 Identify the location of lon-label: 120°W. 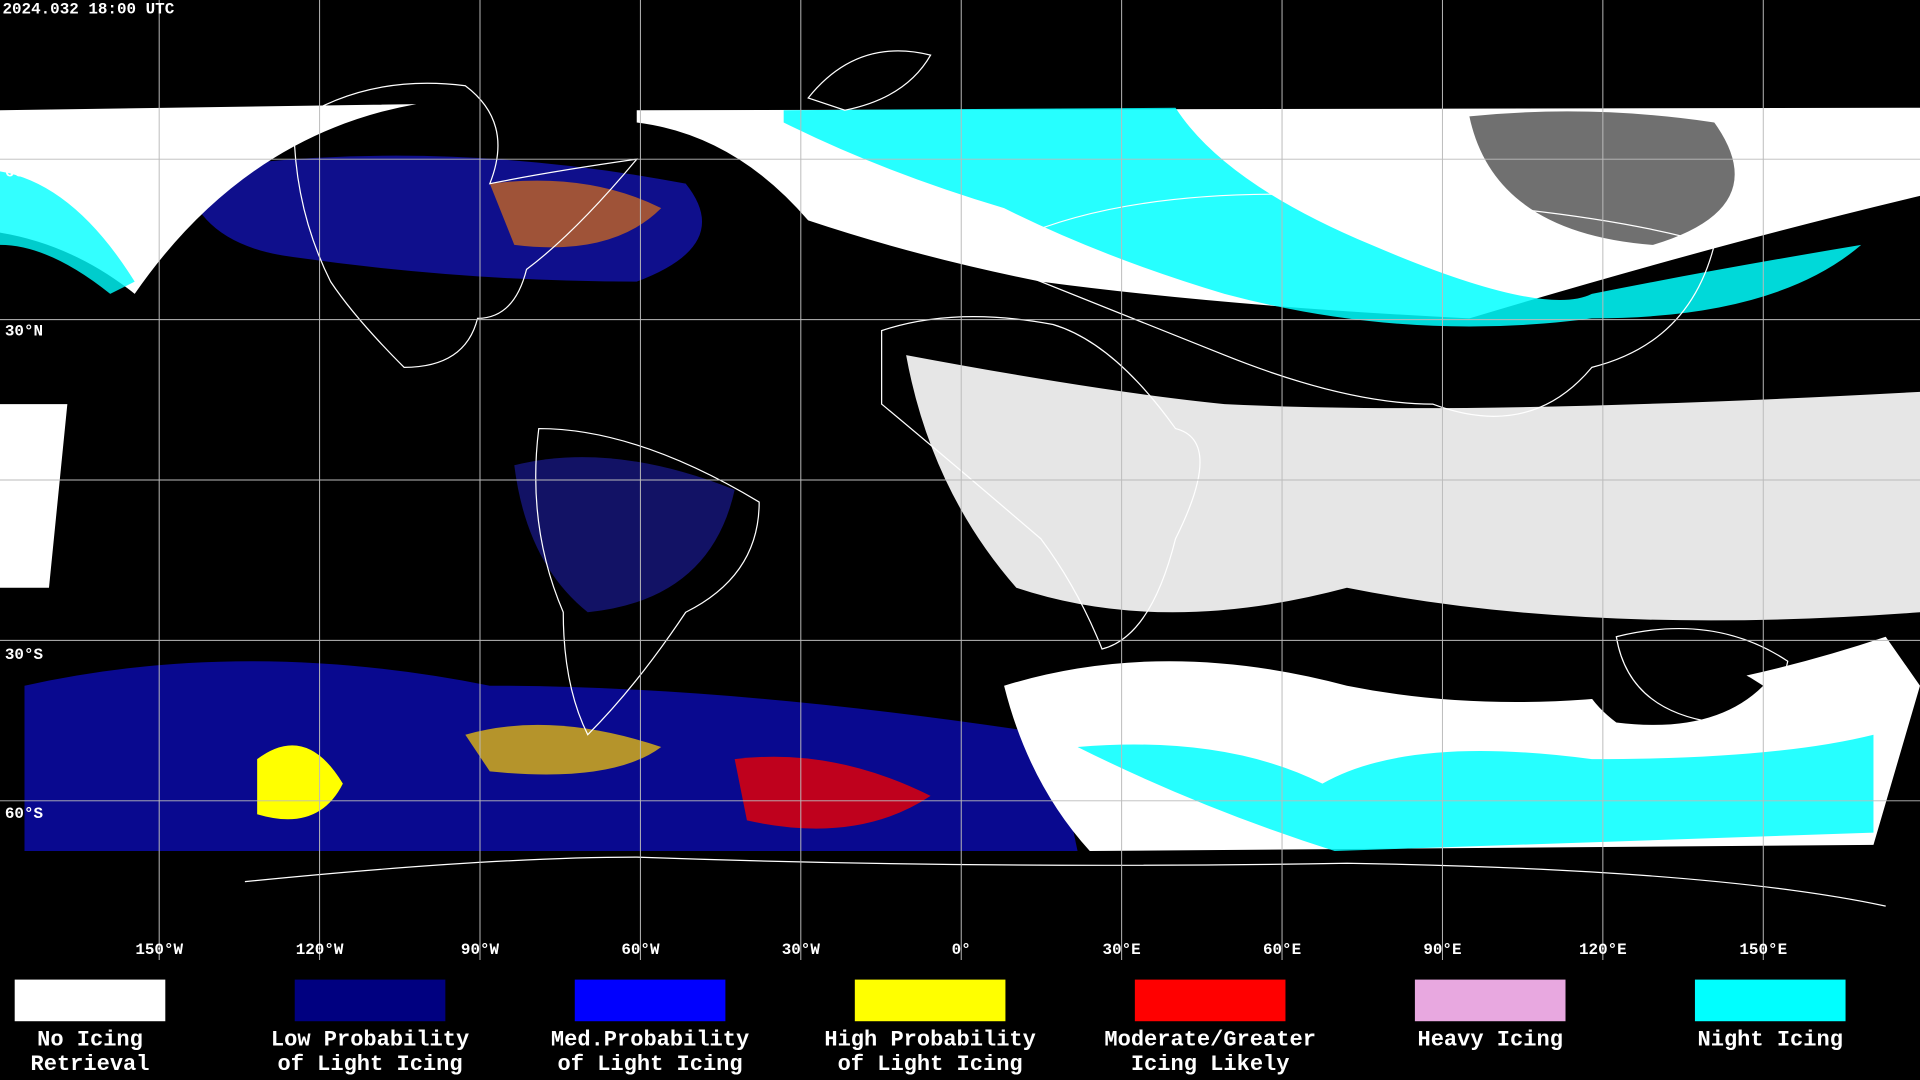
(320, 950).